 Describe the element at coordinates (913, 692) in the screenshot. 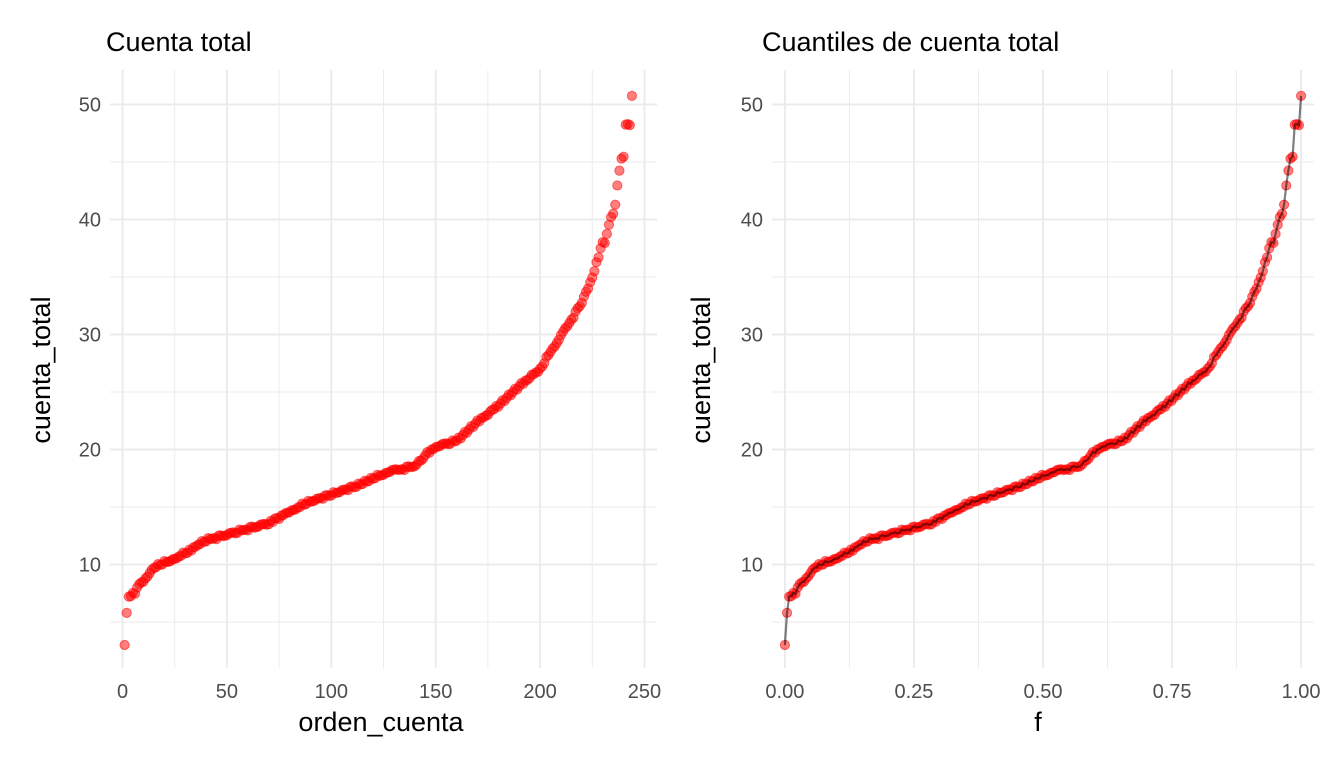

I see `x-tick-label: 0.25` at that location.